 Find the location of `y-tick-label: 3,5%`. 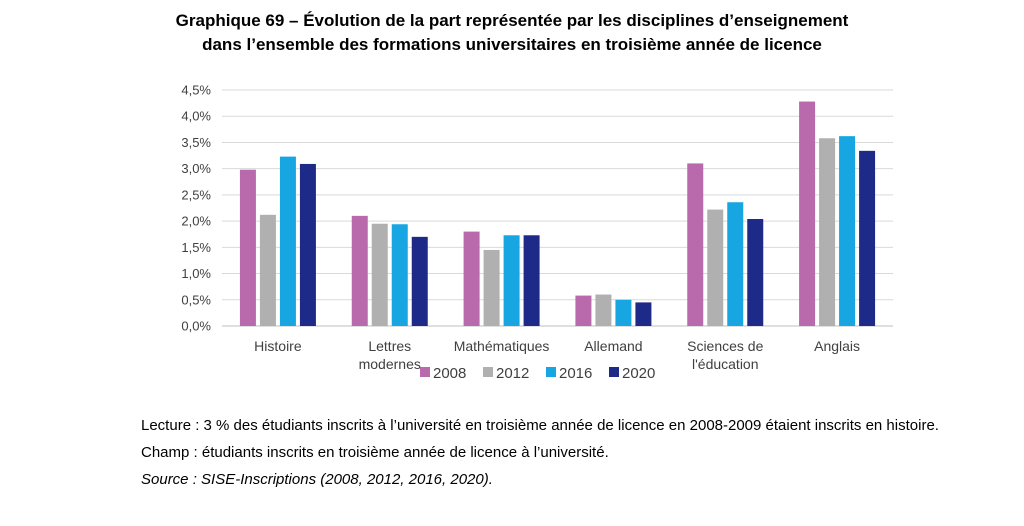

y-tick-label: 3,5% is located at coordinates (196, 142).